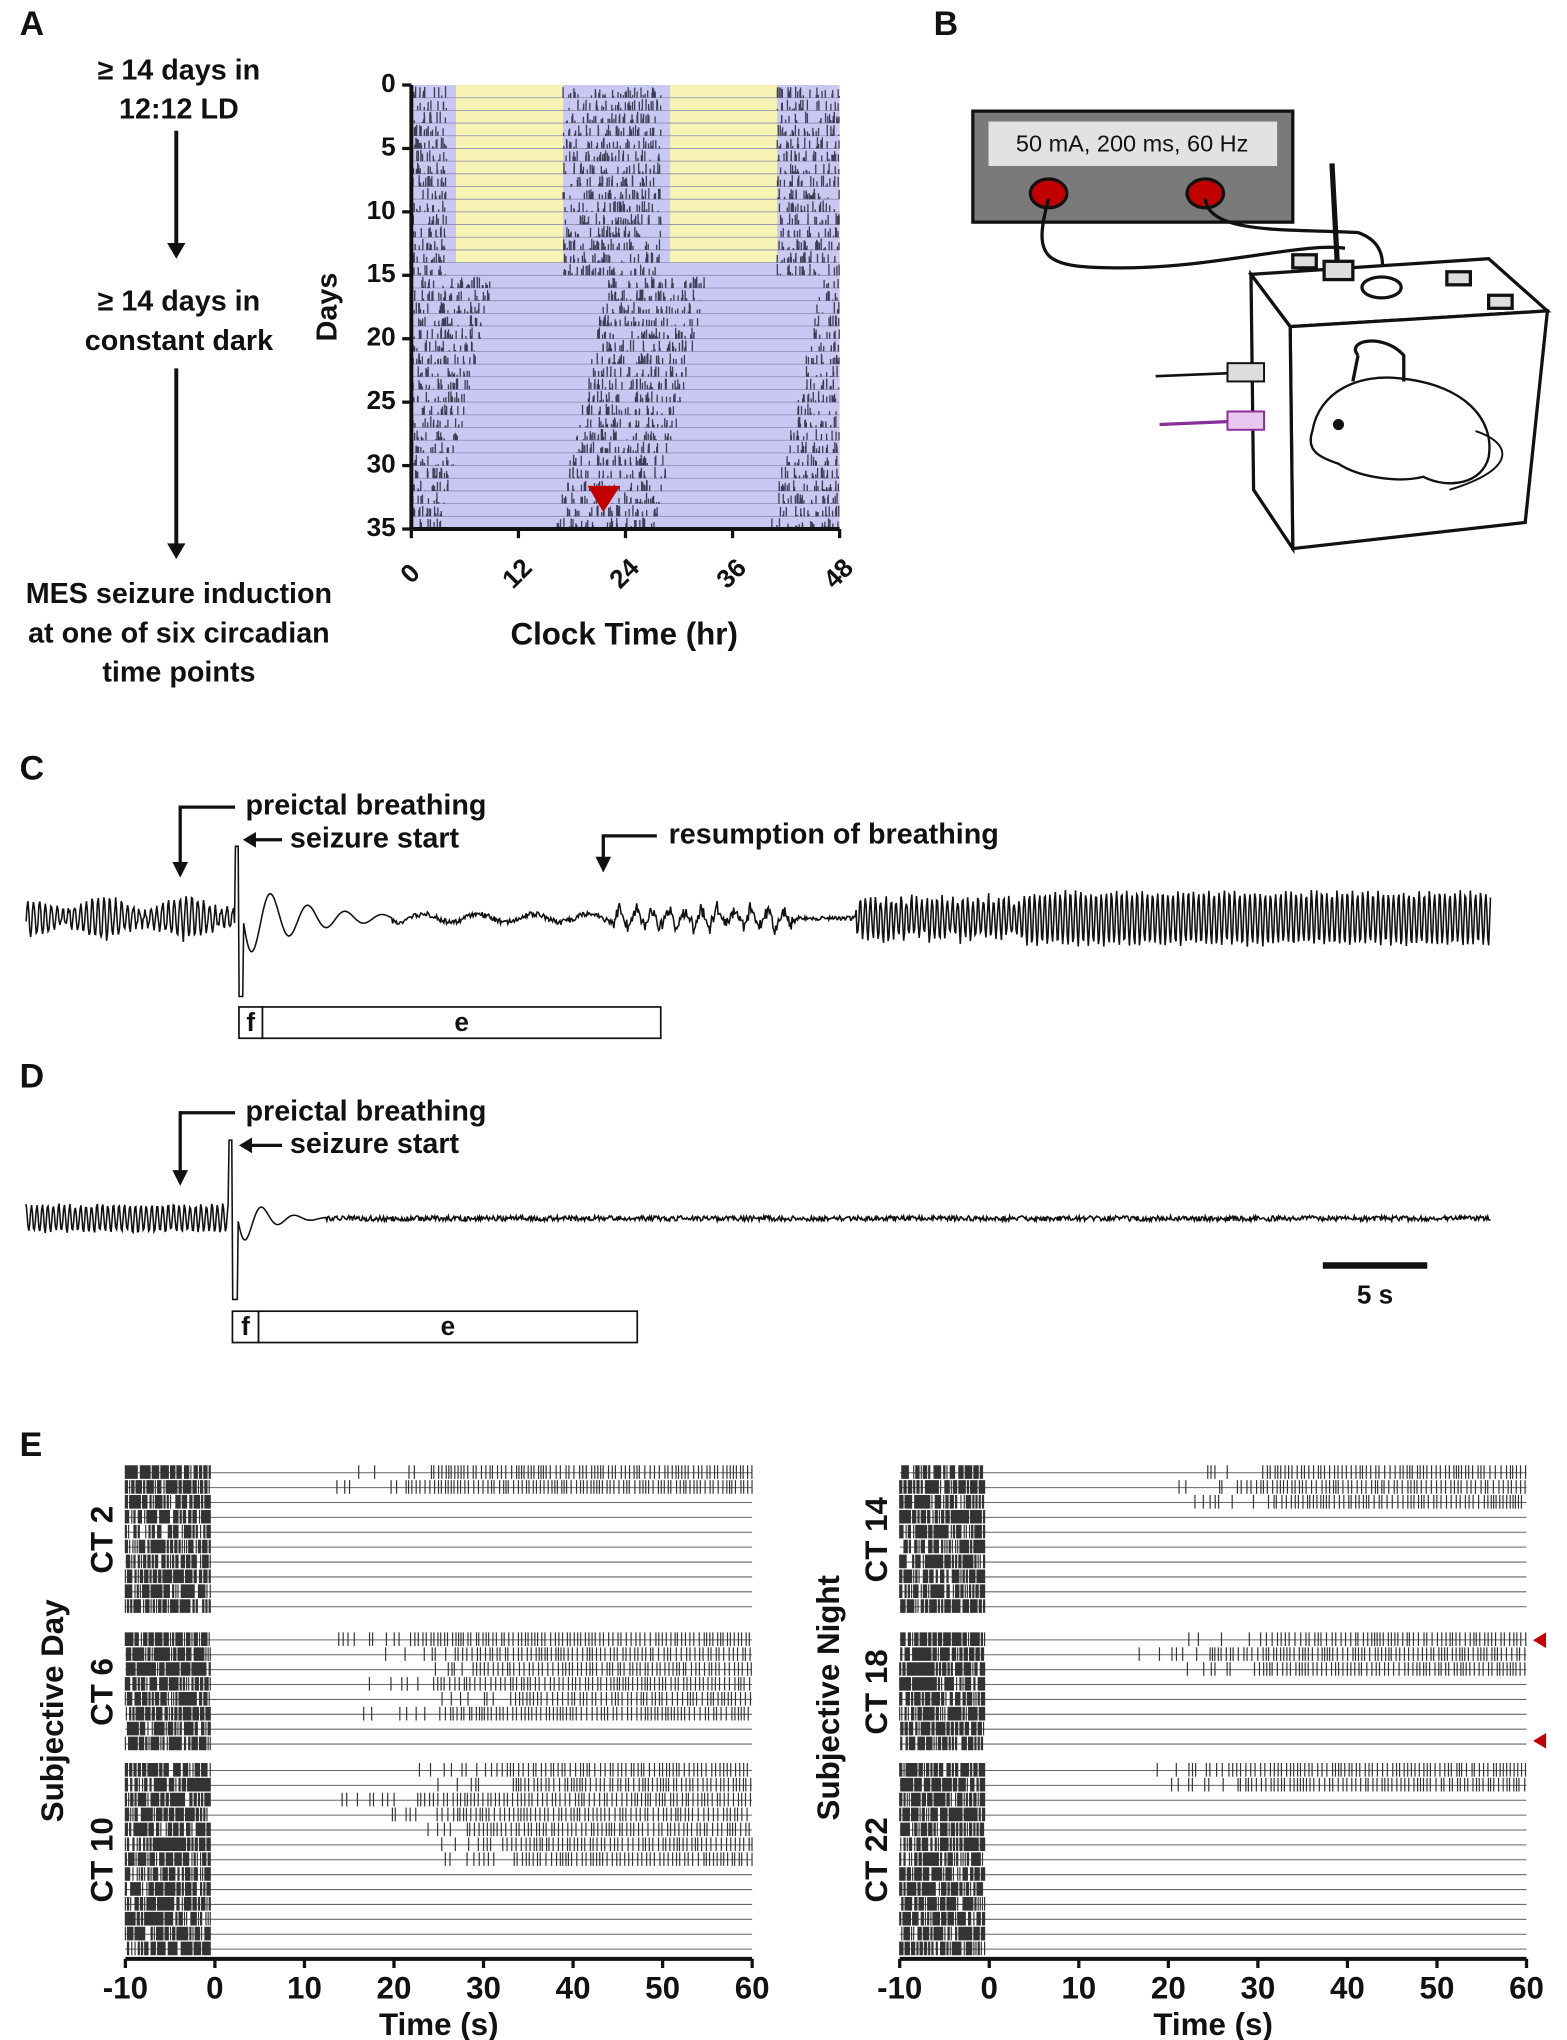 Image resolution: width=1567 pixels, height=2040 pixels. I want to click on breathing-trace, so click(758, 921).